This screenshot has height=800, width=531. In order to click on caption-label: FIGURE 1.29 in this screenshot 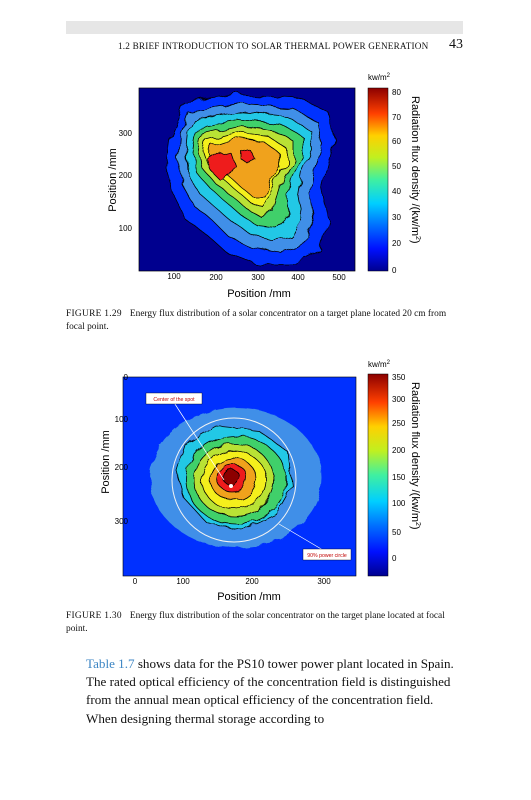, I will do `click(94, 314)`.